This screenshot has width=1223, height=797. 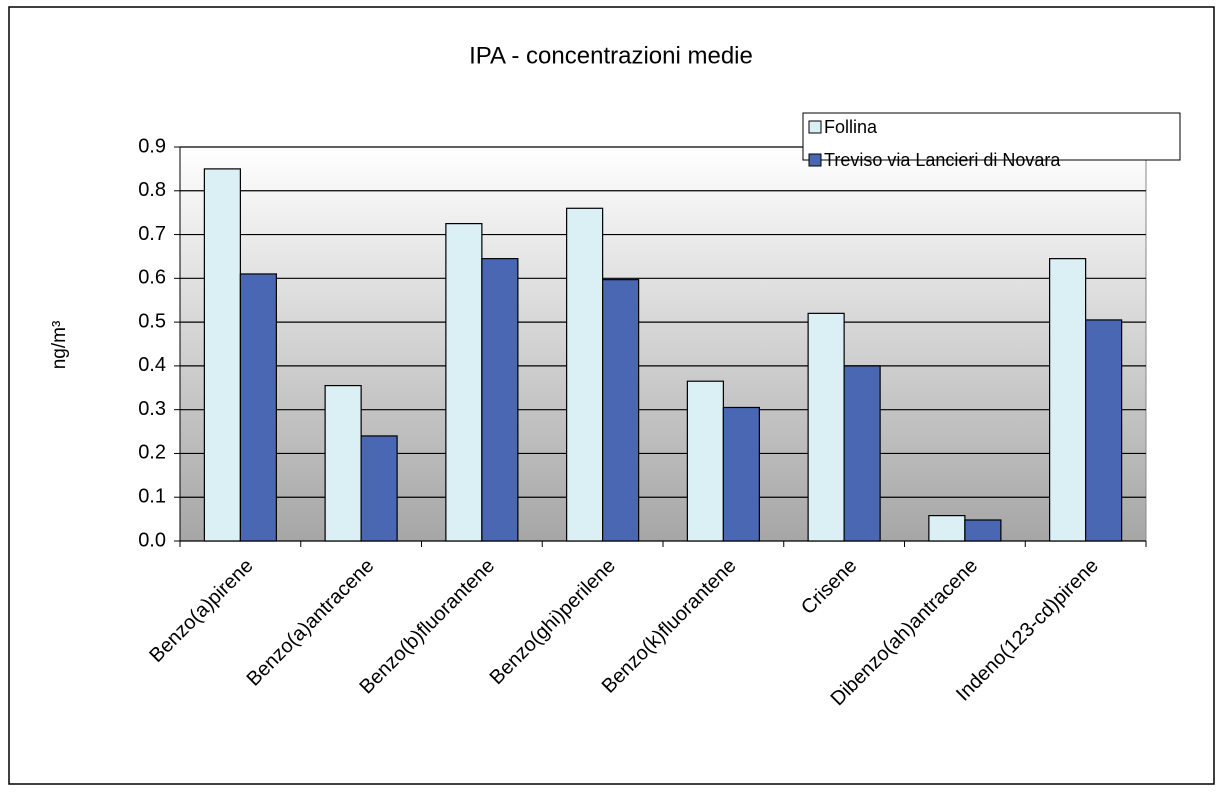 I want to click on chart-title: IPA - concentrazioni medie, so click(x=611, y=55).